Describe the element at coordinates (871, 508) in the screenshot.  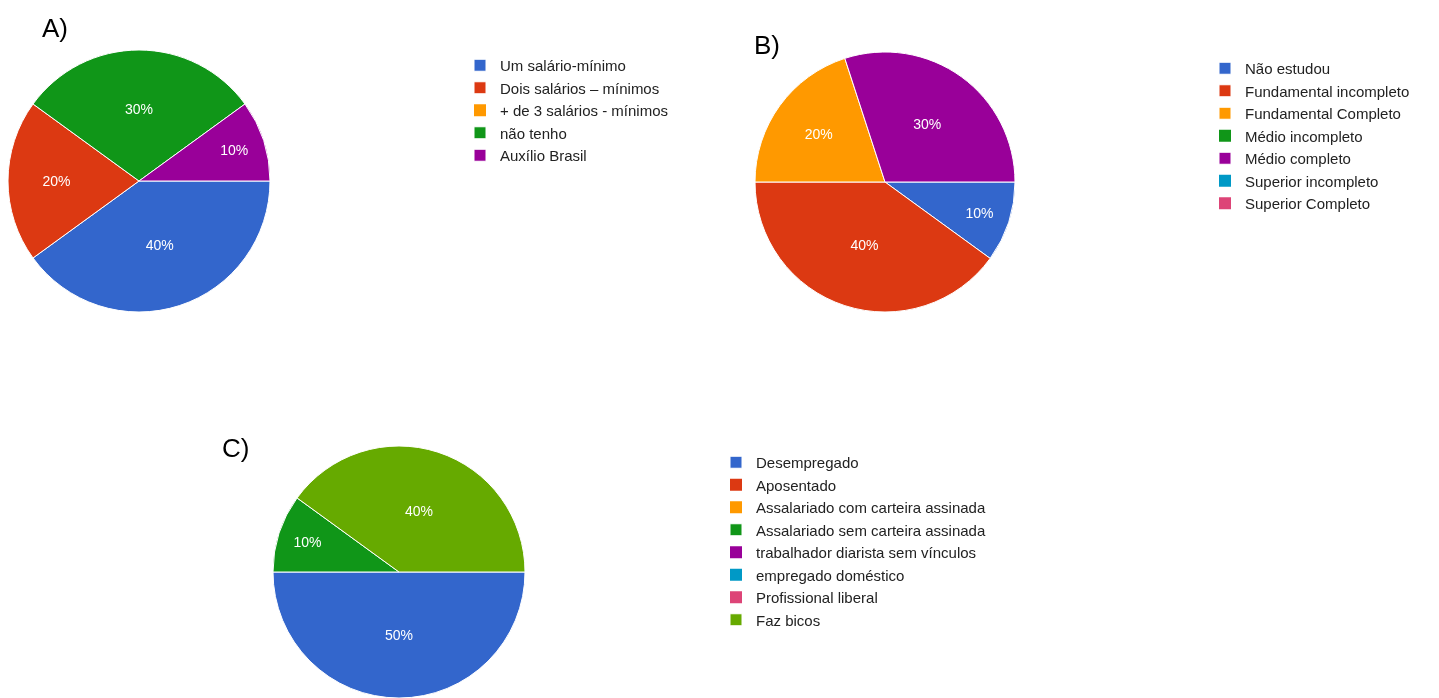
I see `legend-label: Assalariado com carteira assinada` at that location.